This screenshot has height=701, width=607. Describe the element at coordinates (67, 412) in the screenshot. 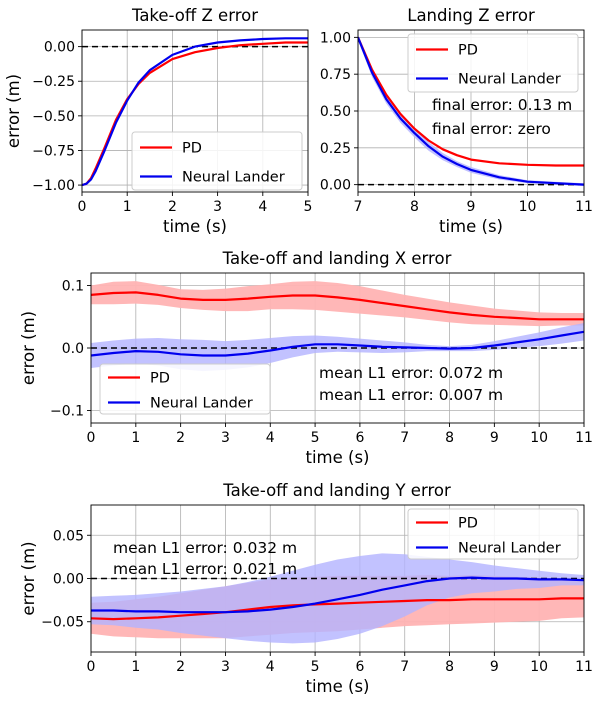

I see `y-tick-label: −0.1` at that location.